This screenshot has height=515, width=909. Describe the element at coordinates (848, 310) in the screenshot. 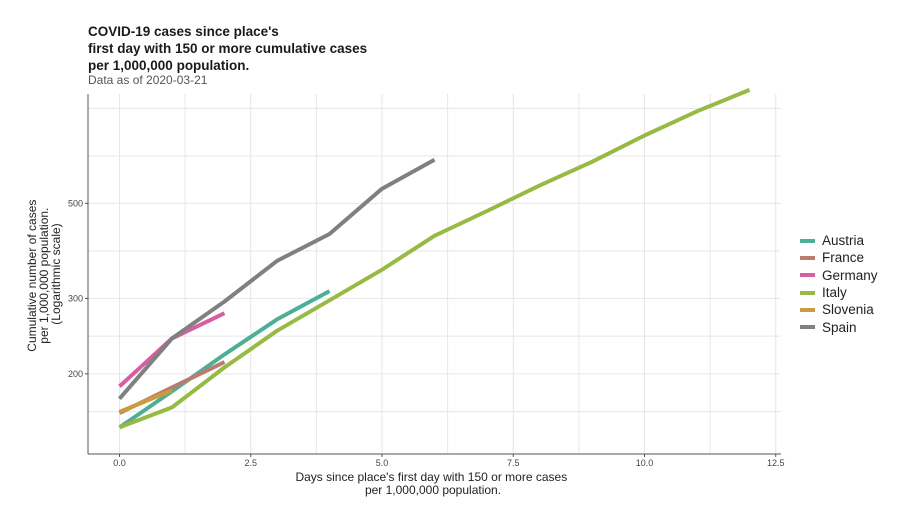

I see `legend-label: Slovenia` at that location.